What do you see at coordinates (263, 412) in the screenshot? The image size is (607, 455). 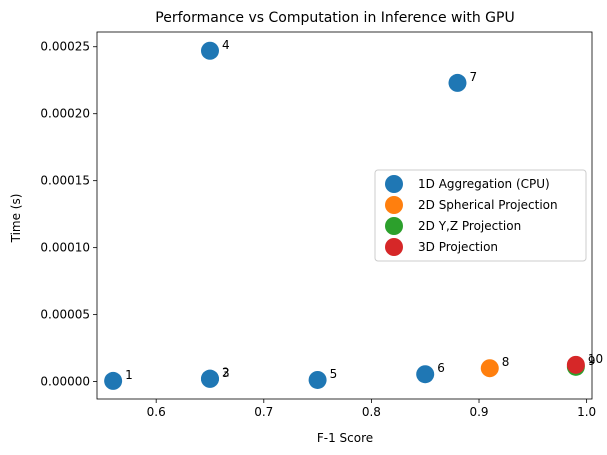 I see `x-tick-label: 0.7` at bounding box center [263, 412].